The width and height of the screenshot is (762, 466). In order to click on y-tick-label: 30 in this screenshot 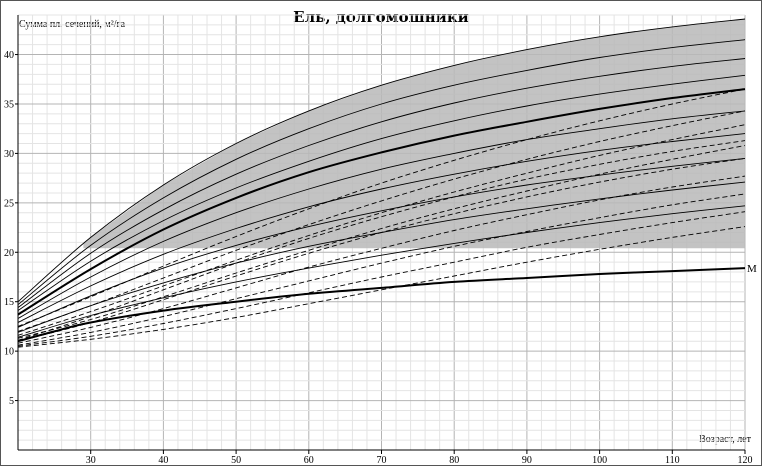, I will do `click(9, 154)`.